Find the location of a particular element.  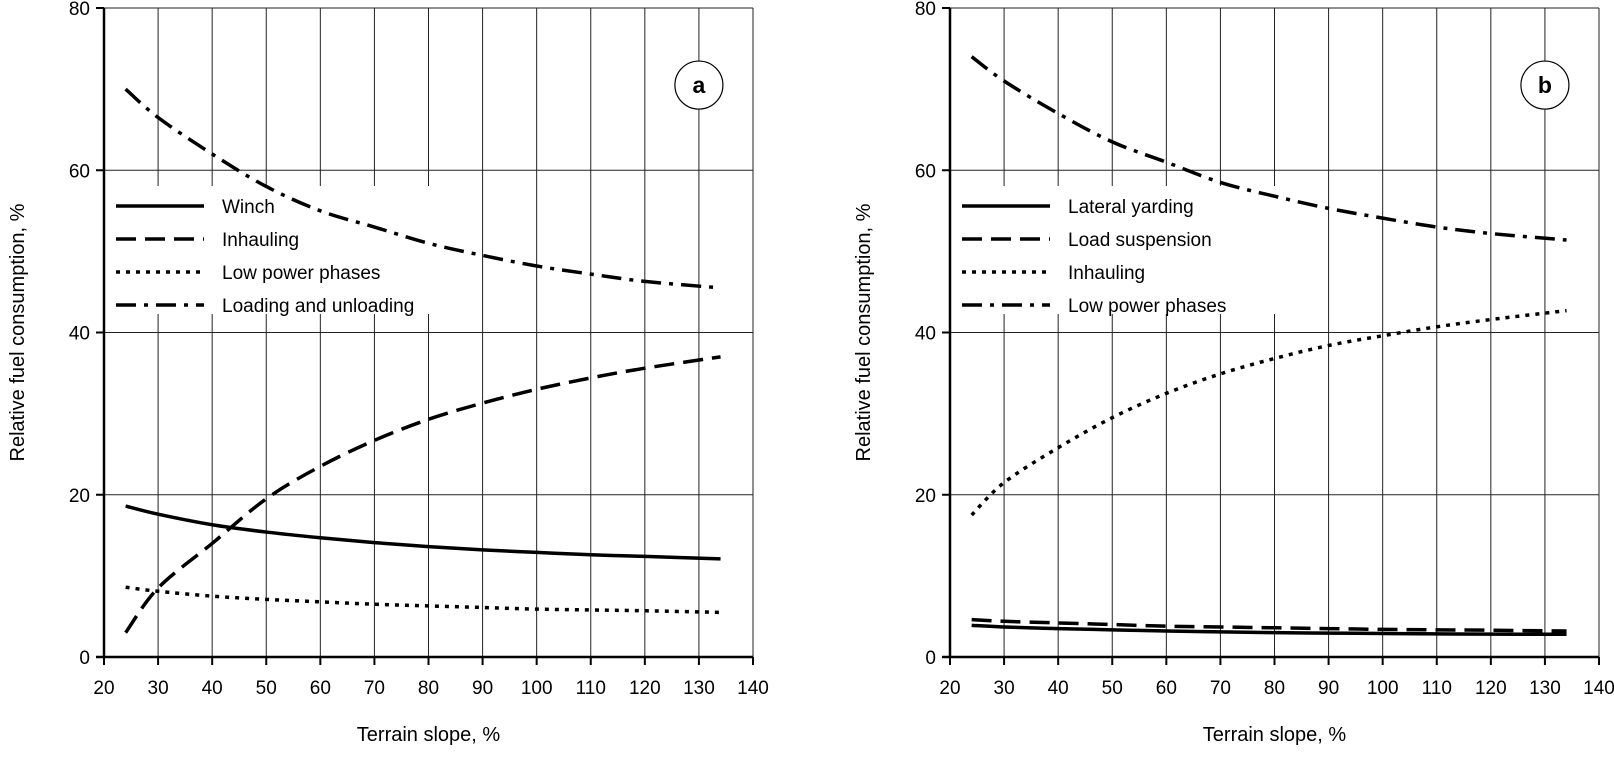

legend-label: Lateral yarding is located at coordinates (1131, 207).